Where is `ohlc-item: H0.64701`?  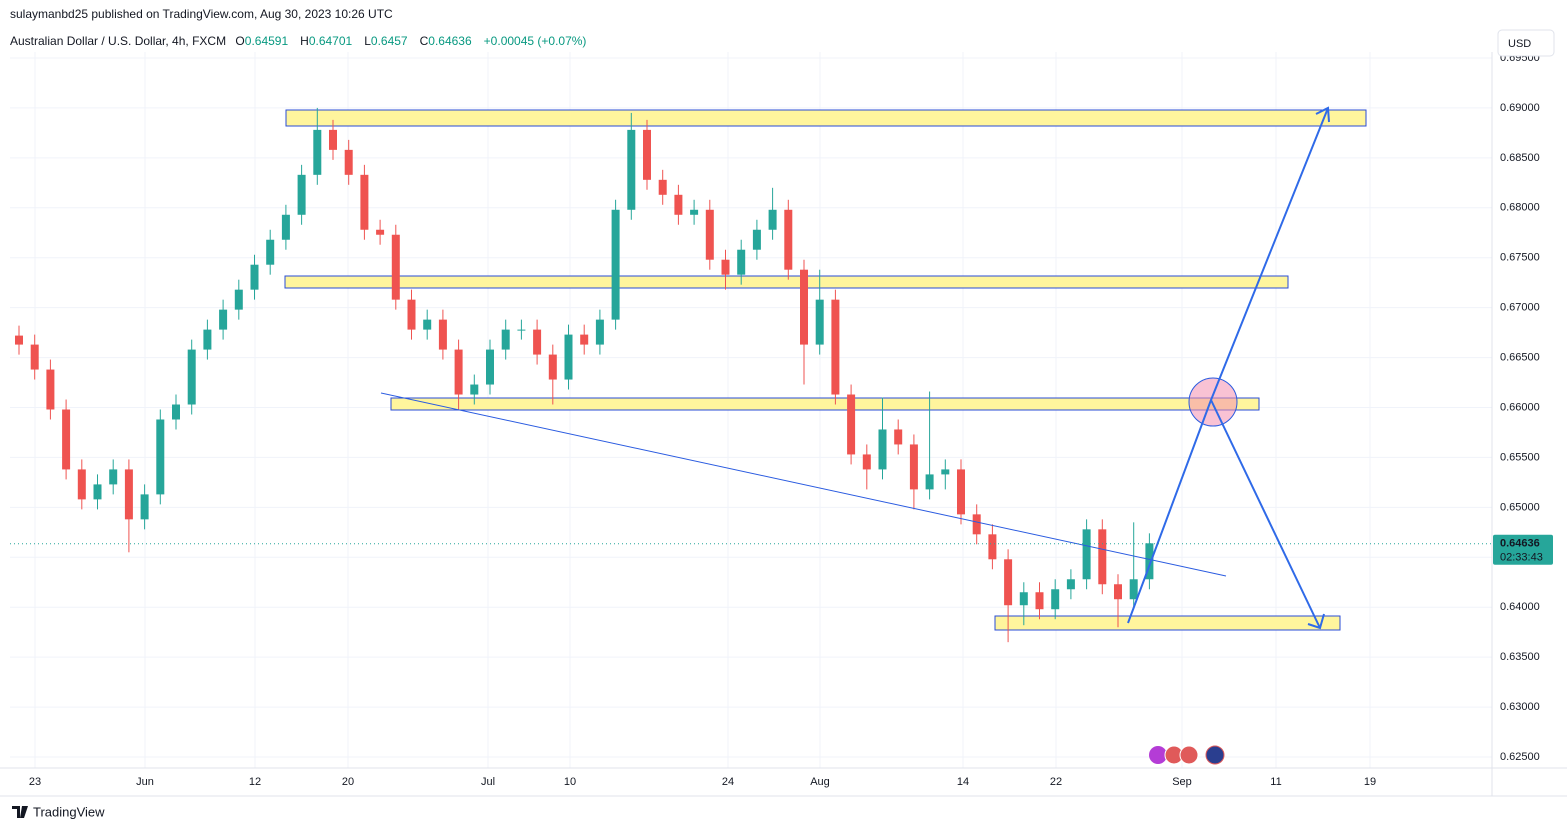
ohlc-item: H0.64701 is located at coordinates (329, 41).